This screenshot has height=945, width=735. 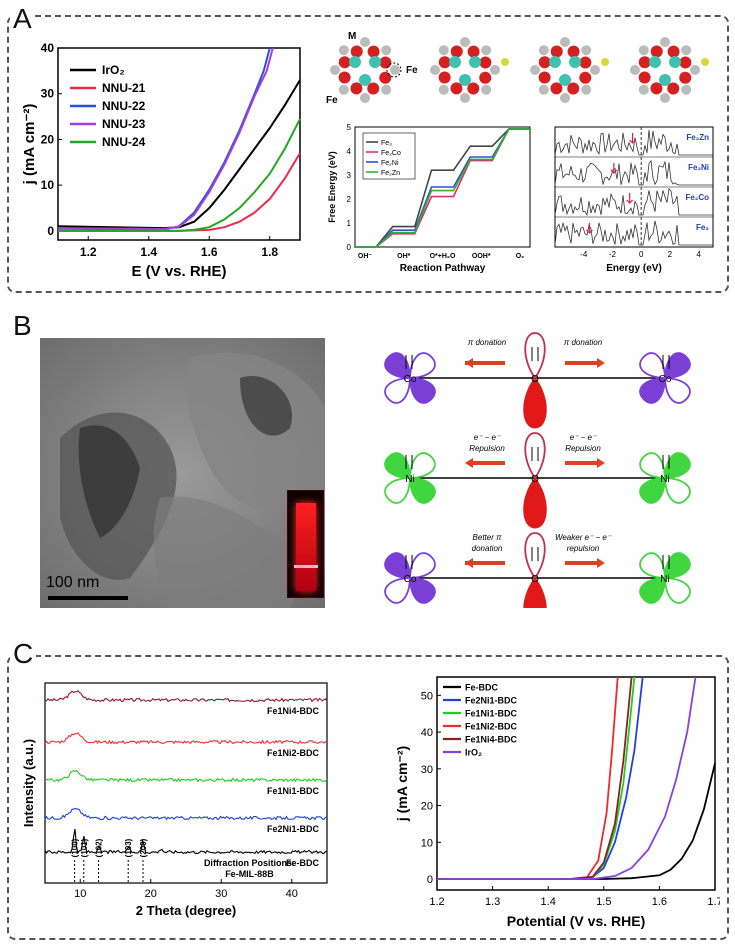 I want to click on x-tick-label: OOH*, so click(x=481, y=256).